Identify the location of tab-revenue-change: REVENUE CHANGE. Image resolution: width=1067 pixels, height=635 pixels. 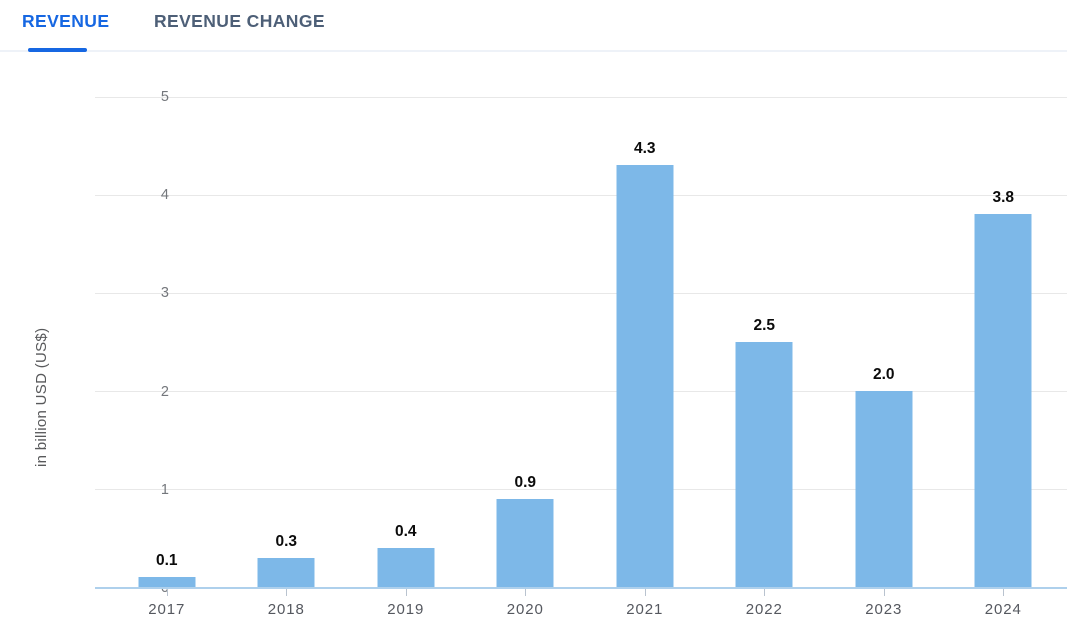
(239, 21).